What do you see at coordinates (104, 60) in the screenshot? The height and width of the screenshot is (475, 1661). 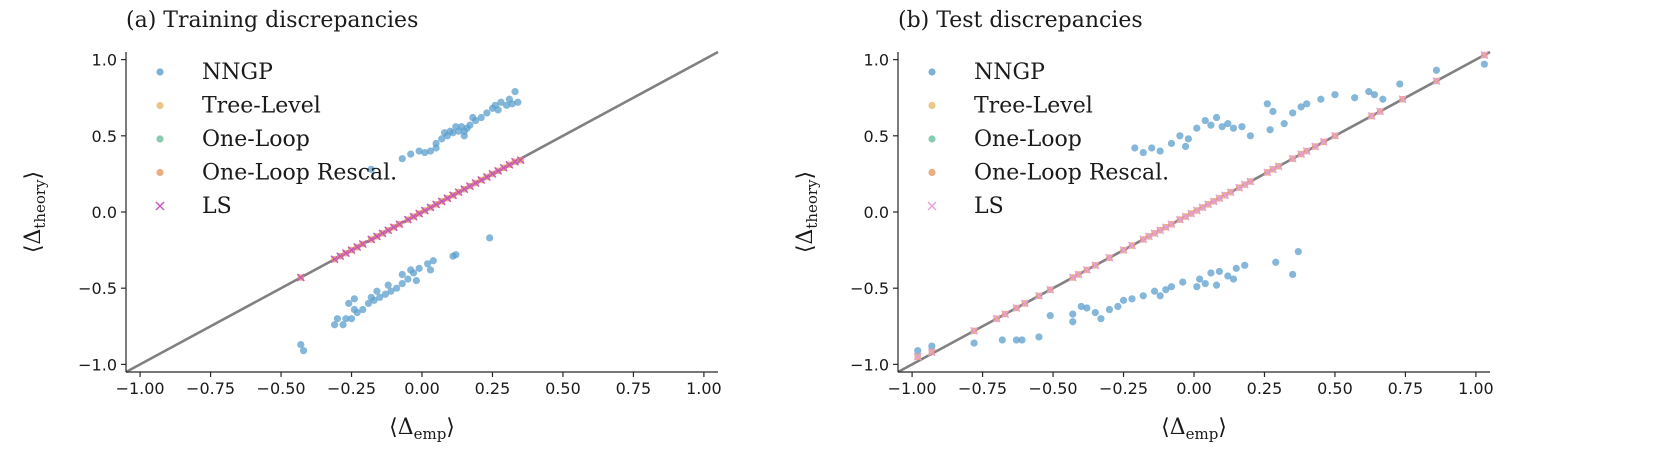 I see `y-tick-label: 1.0` at bounding box center [104, 60].